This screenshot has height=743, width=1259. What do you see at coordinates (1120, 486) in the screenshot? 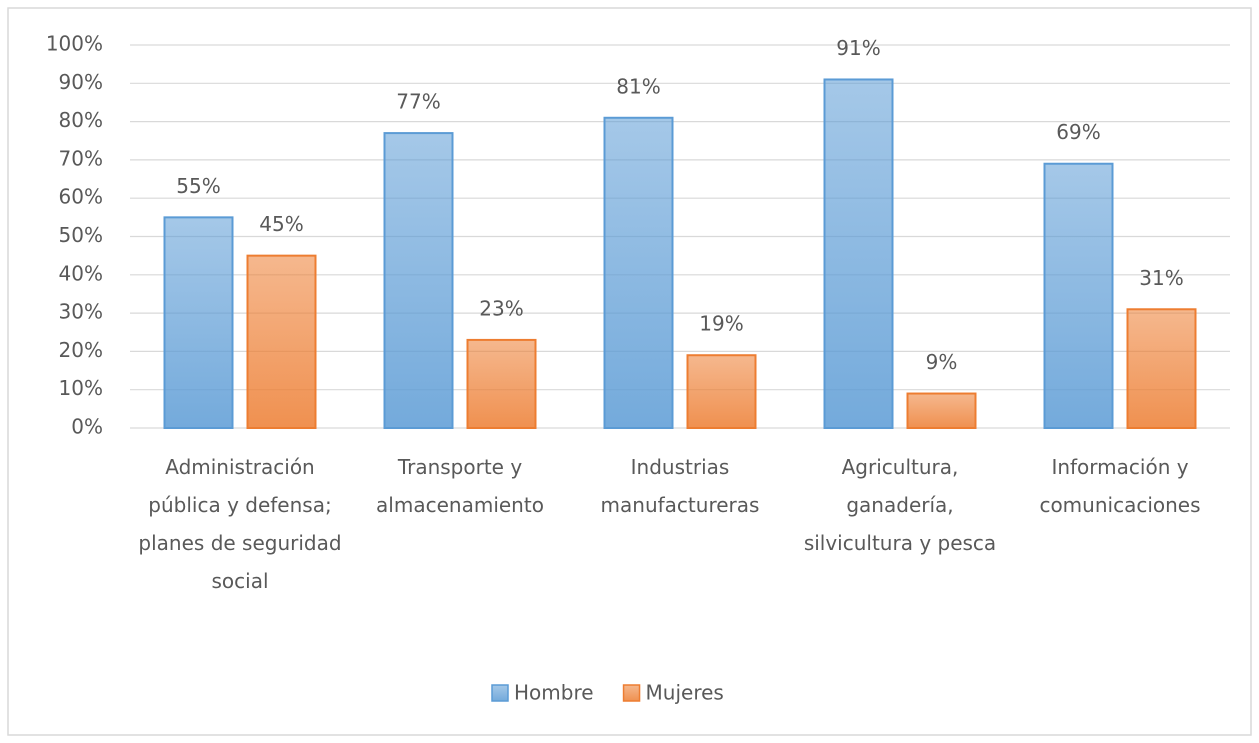
I see `x-tick-label: Información y comunicaciones` at bounding box center [1120, 486].